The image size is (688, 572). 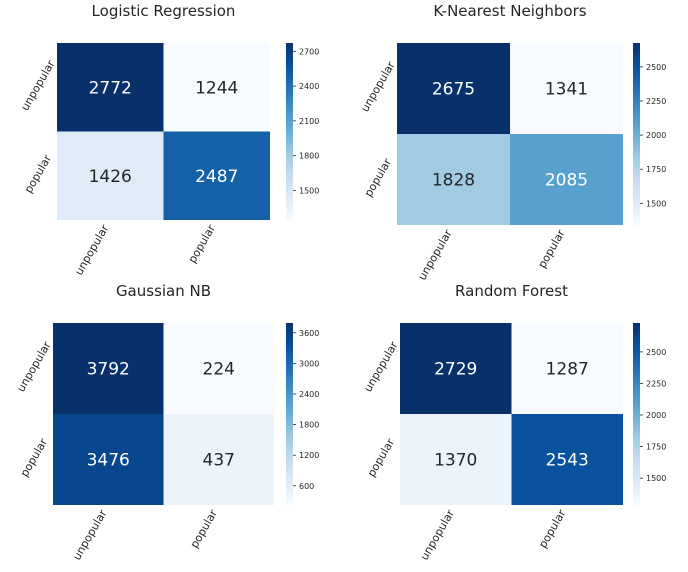 What do you see at coordinates (309, 86) in the screenshot?
I see `colorbar-tick-label-logistic-regression-3: 2400` at bounding box center [309, 86].